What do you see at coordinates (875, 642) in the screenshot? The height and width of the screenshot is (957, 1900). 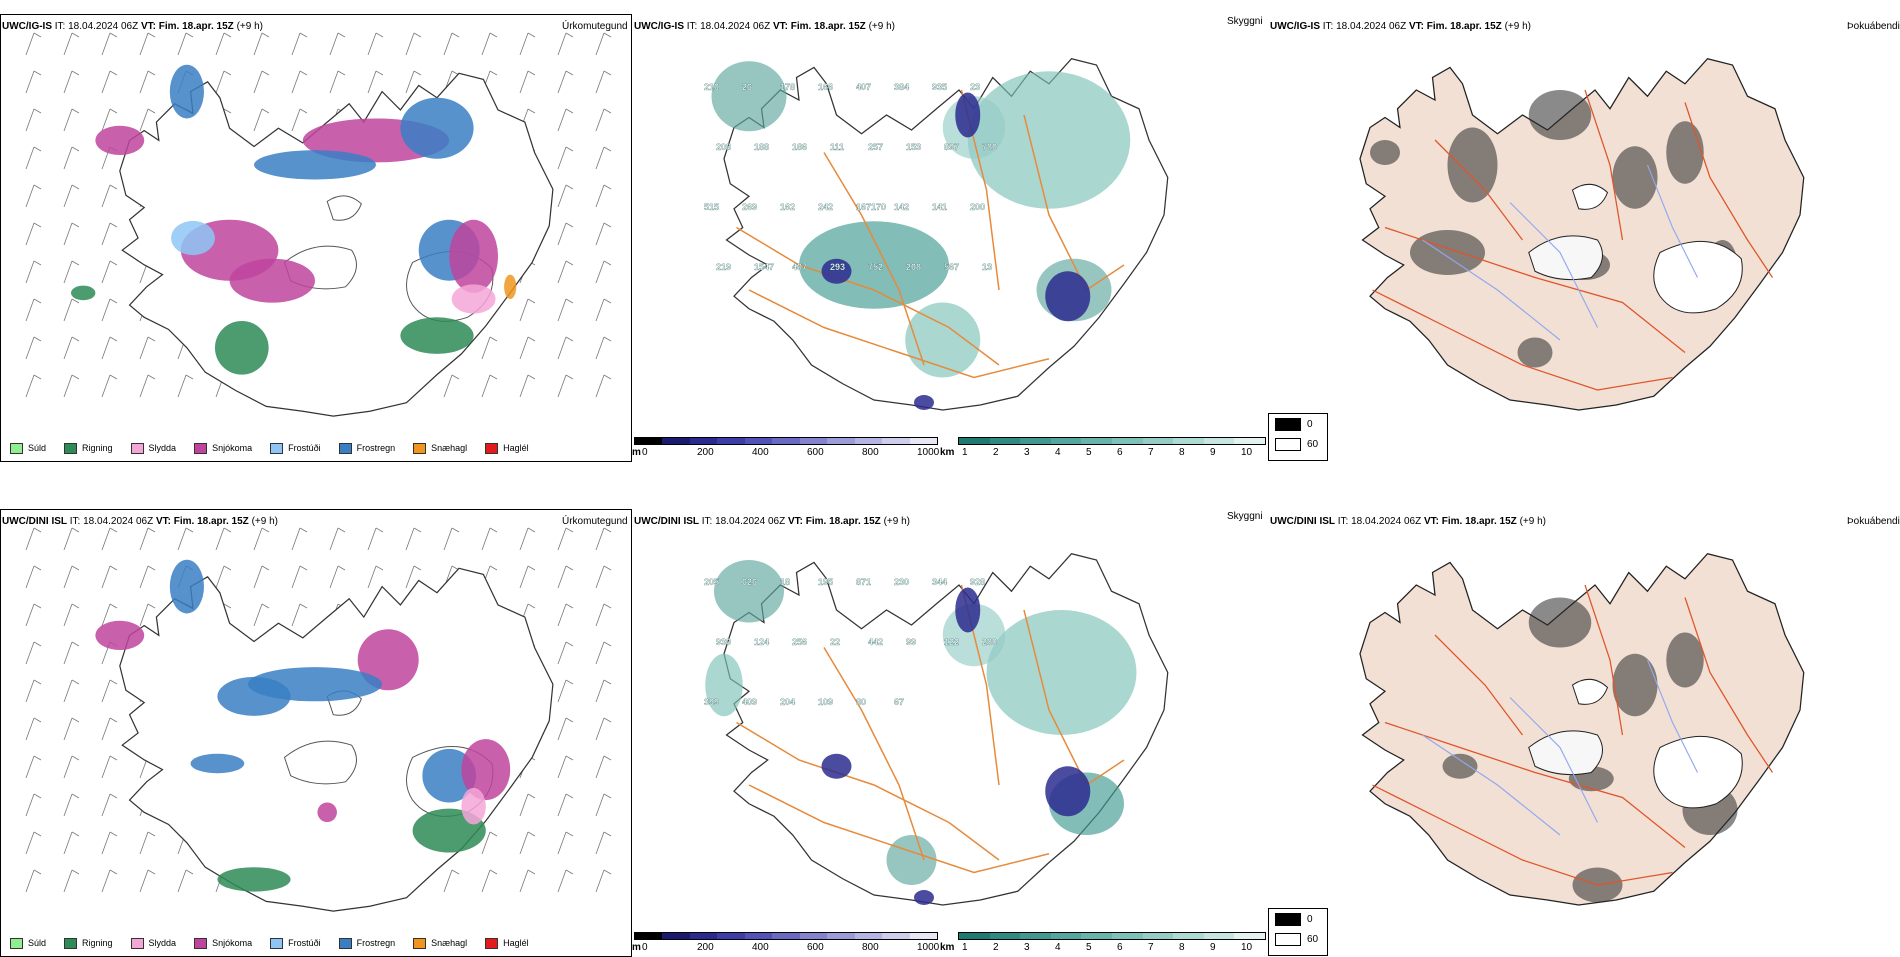 I see `cloud-base-value: 442` at bounding box center [875, 642].